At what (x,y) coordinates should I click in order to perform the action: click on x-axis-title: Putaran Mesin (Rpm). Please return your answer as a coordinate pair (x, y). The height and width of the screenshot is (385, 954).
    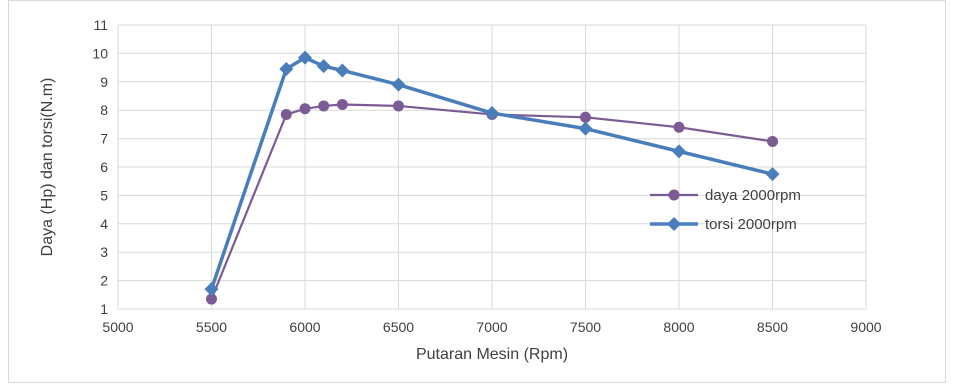
    Looking at the image, I should click on (492, 354).